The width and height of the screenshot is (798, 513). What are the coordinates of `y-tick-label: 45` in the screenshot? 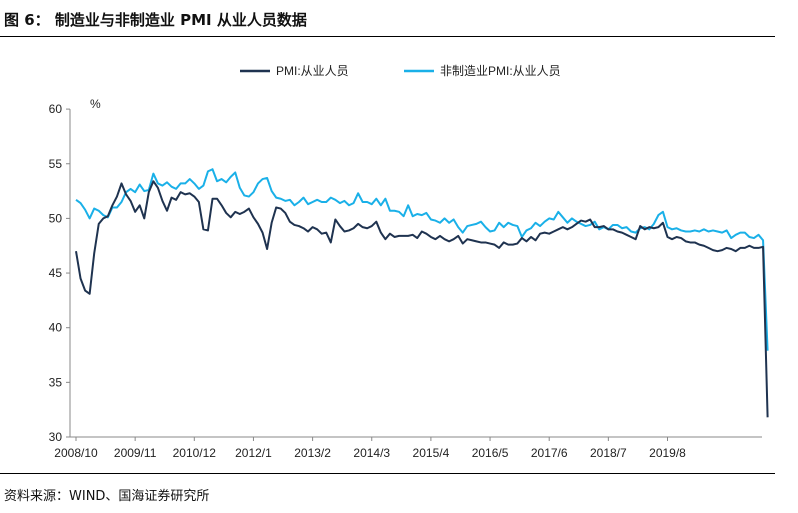 It's located at (56, 273).